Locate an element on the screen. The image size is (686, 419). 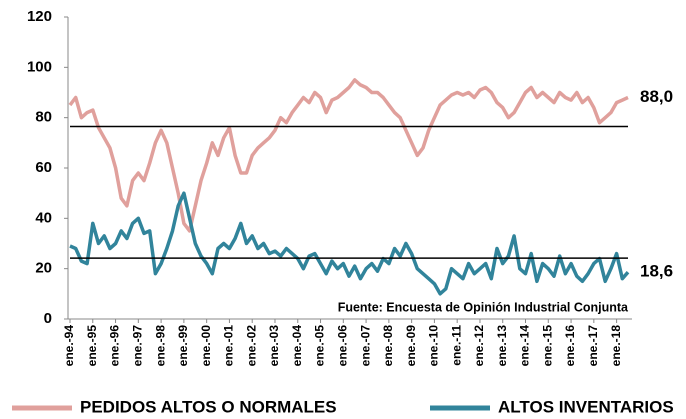
x-tick-label: ene.-03 is located at coordinates (274, 346).